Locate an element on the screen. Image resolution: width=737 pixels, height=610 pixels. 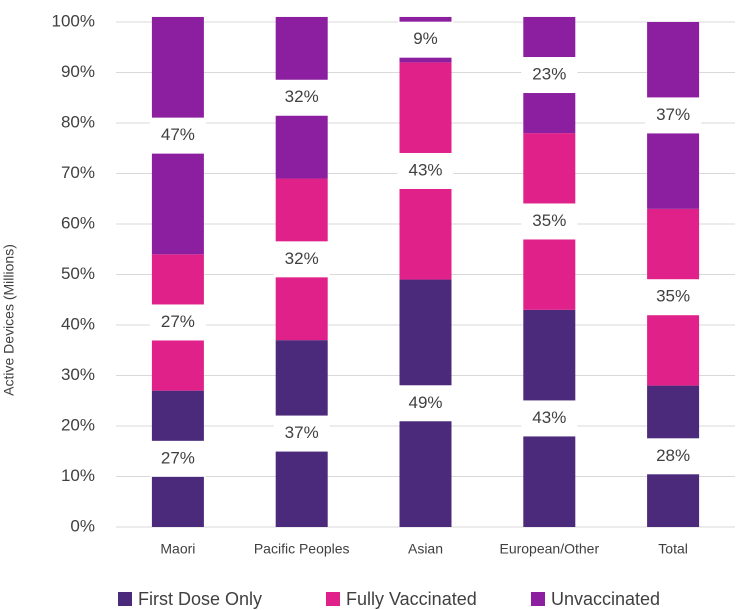
data-label: 23% is located at coordinates (549, 74).